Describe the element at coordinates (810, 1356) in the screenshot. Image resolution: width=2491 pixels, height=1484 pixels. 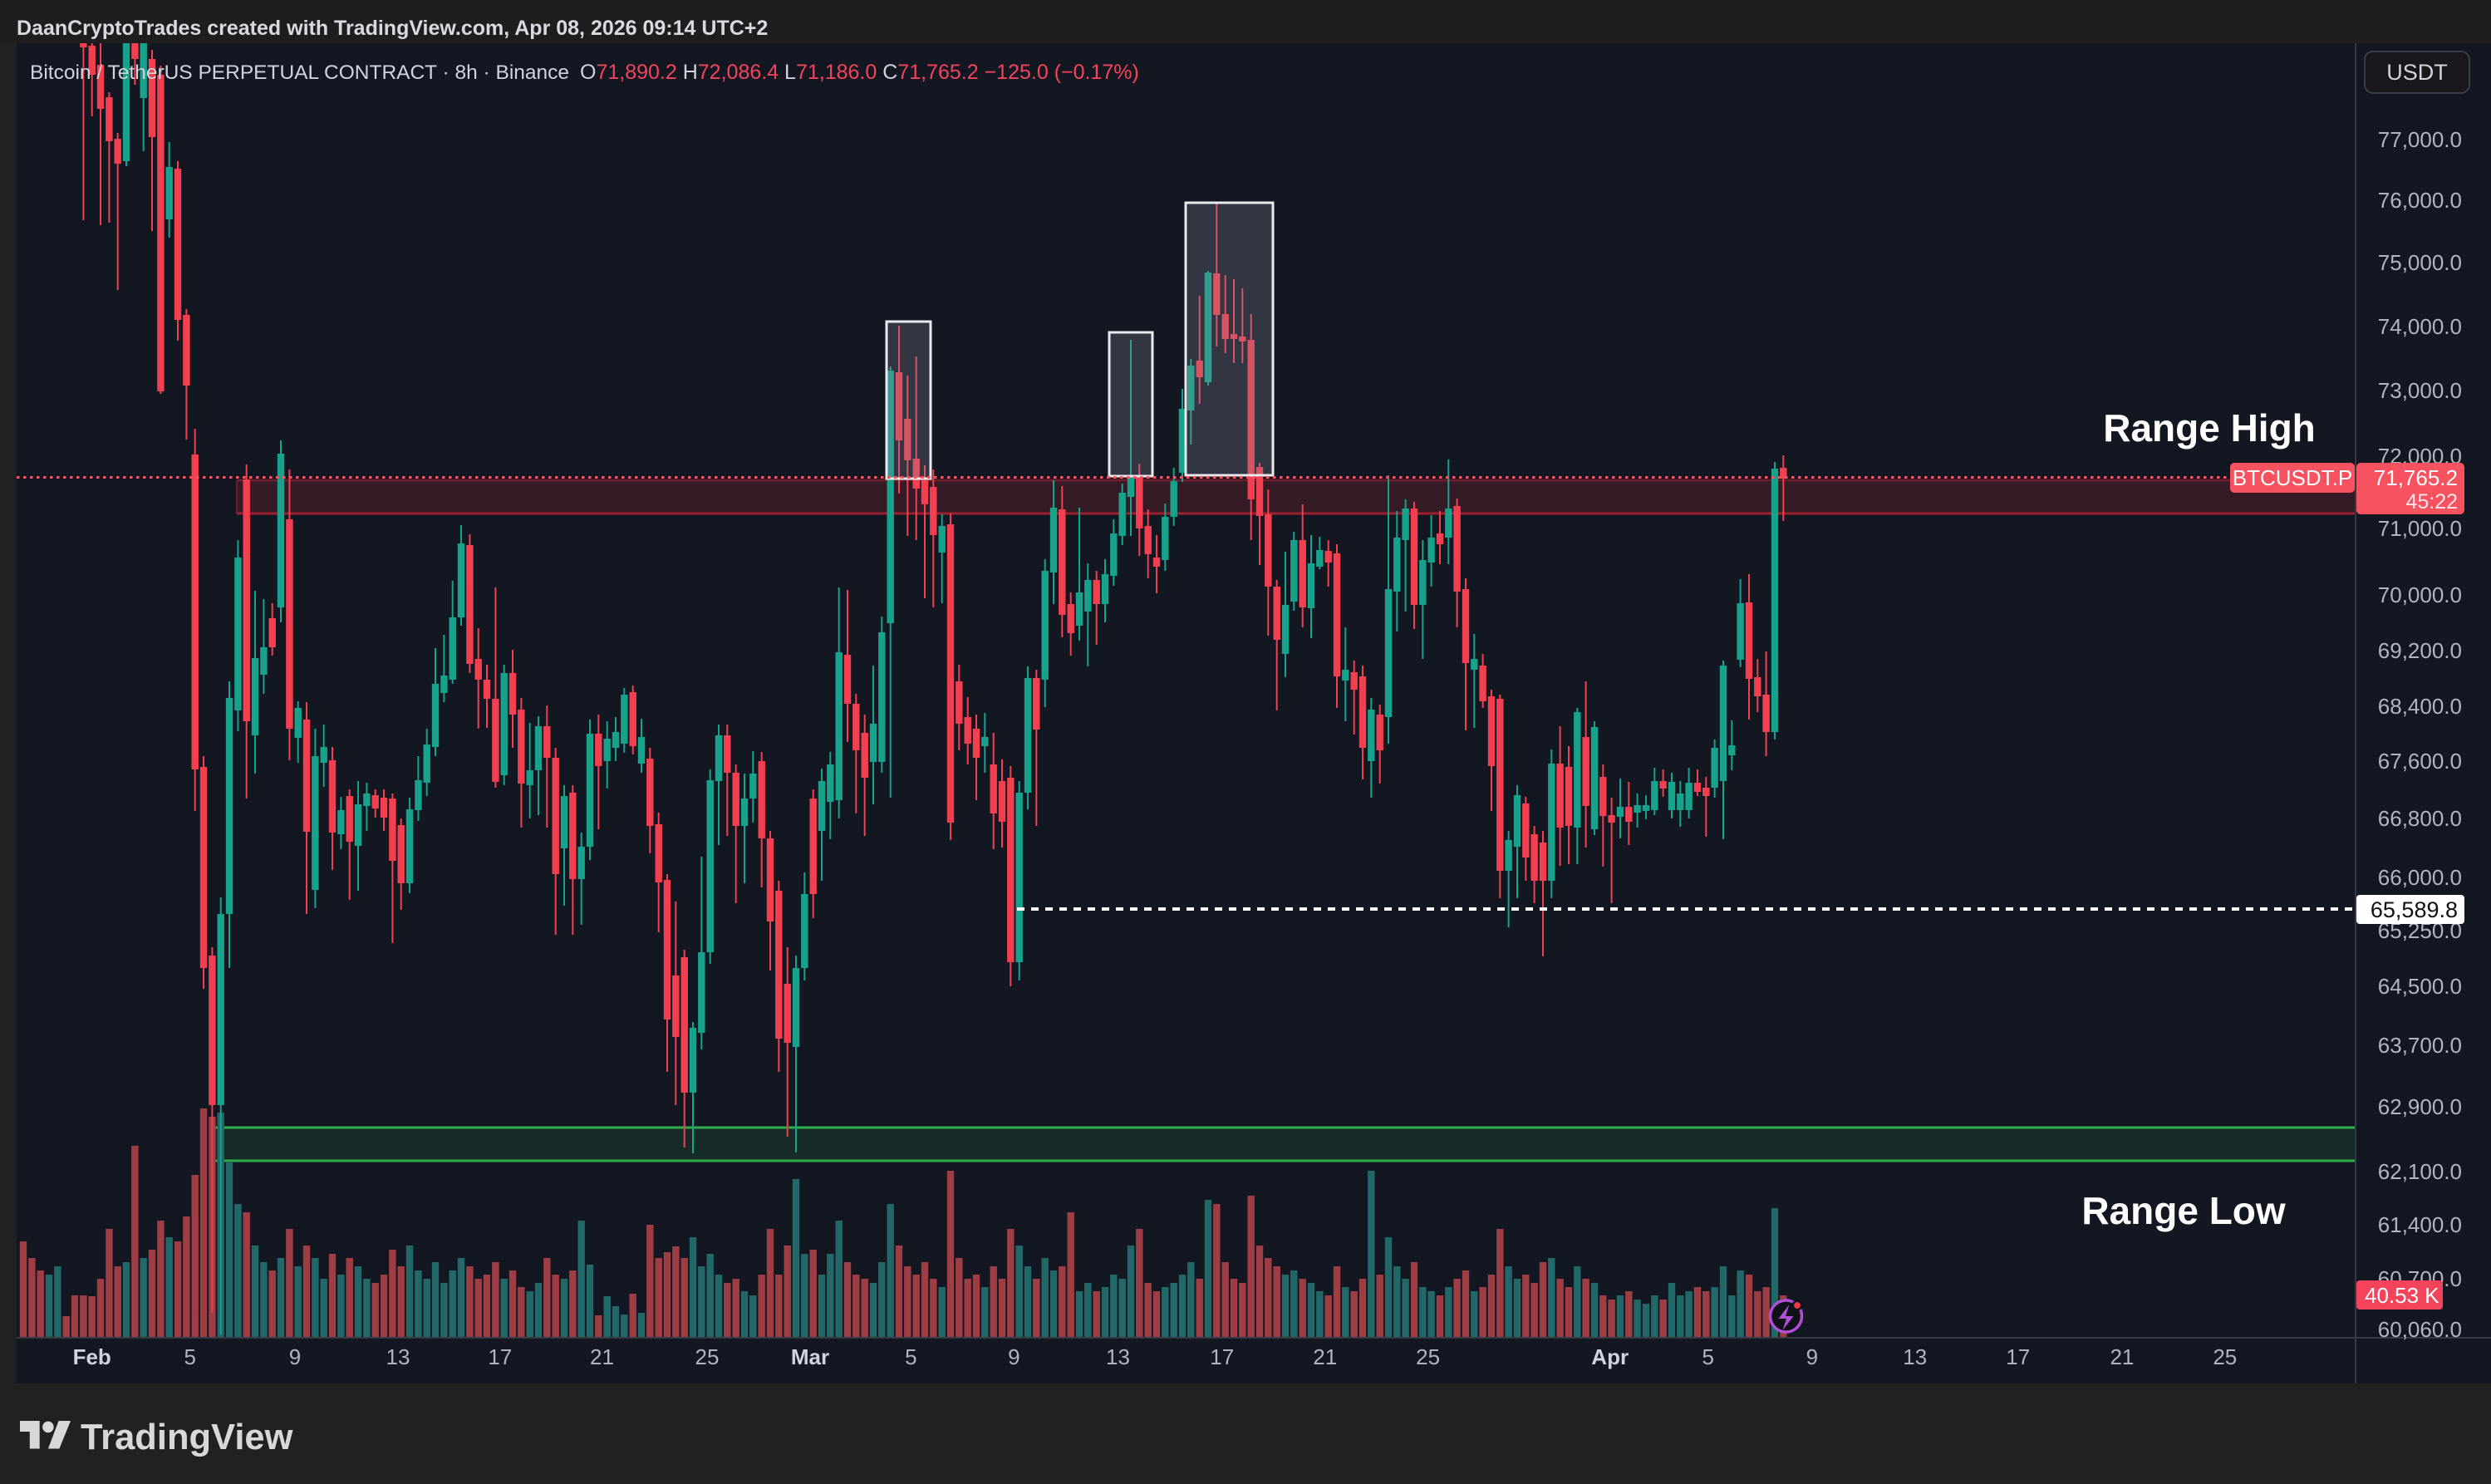
I see `svg-text: Mar` at that location.